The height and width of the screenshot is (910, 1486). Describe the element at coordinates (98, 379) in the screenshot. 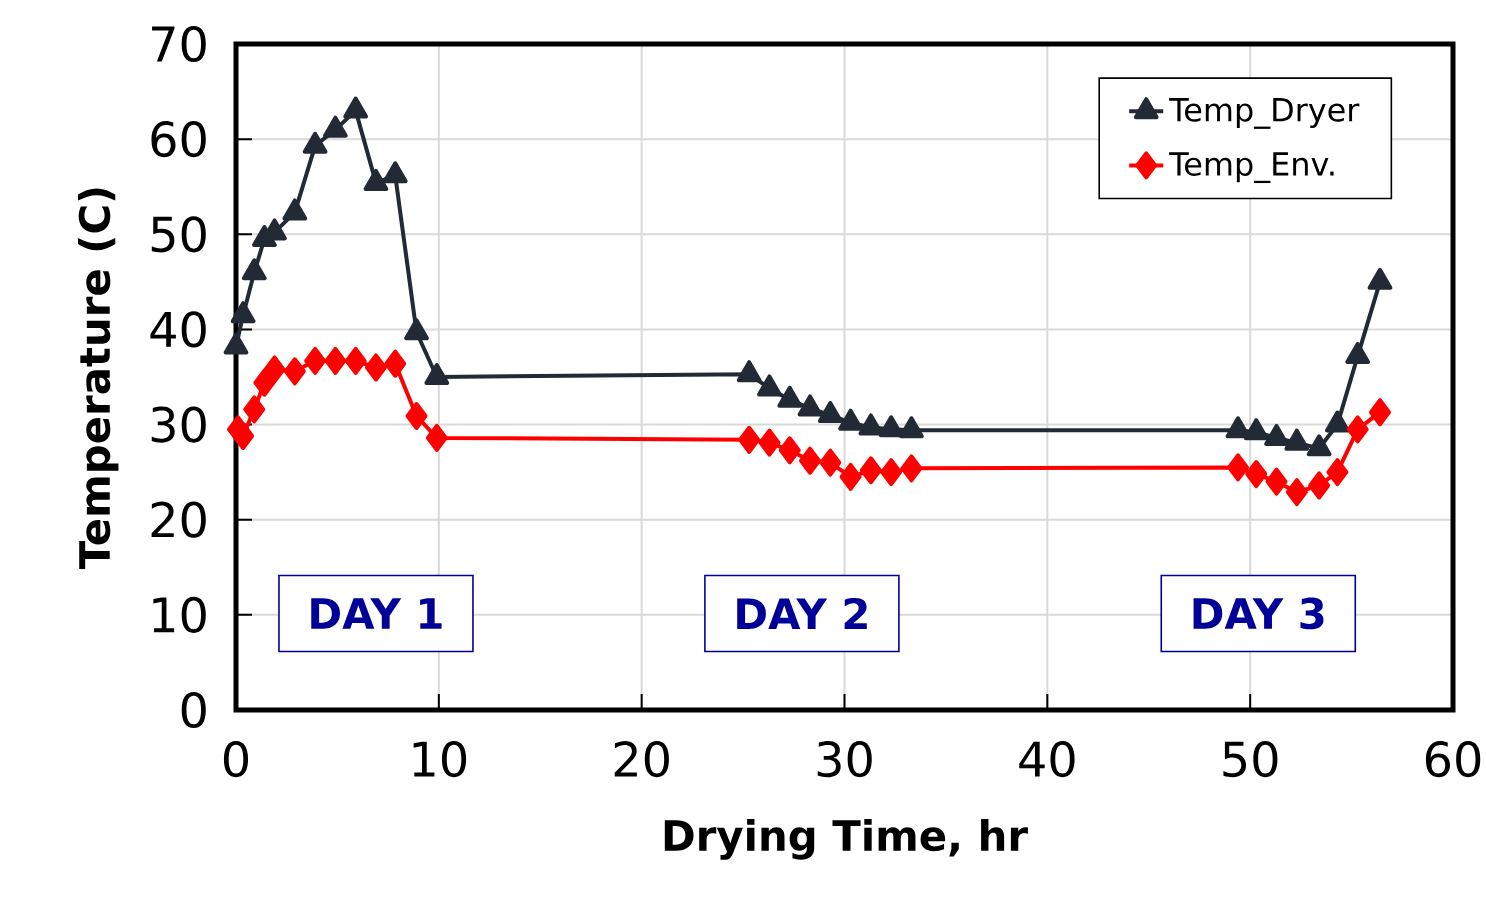

I see `y-axis-title: Temperature (C)` at that location.